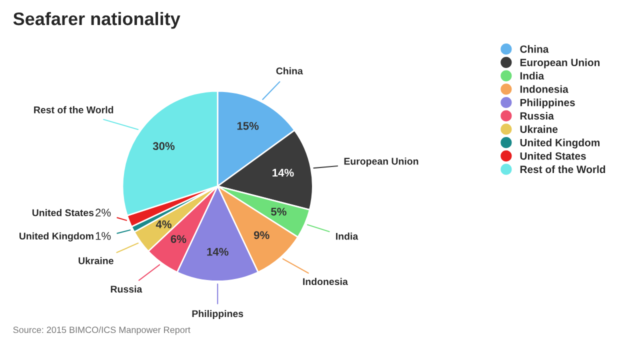 The image size is (640, 358). I want to click on data-label: 2%, so click(103, 212).